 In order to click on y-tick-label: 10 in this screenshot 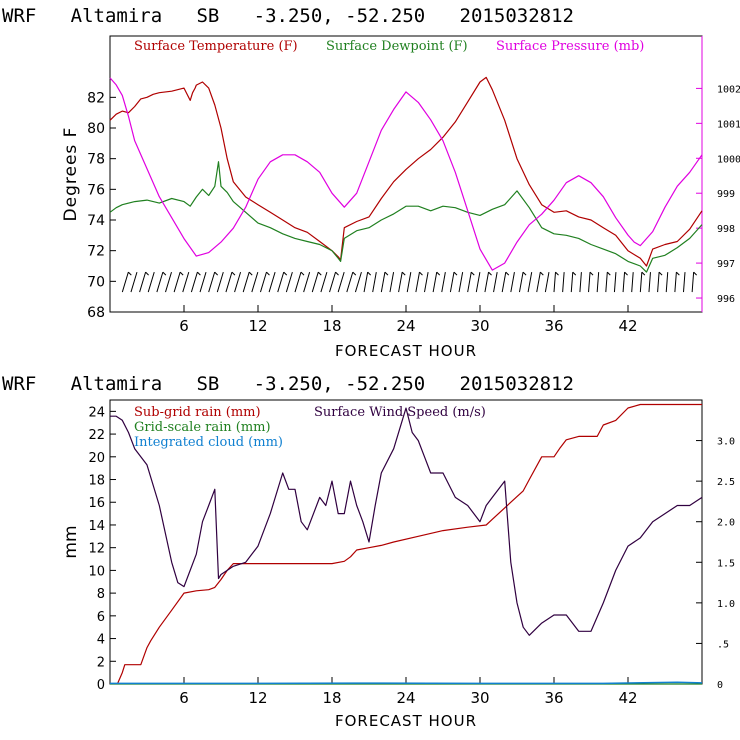, I will do `click(96, 571)`.